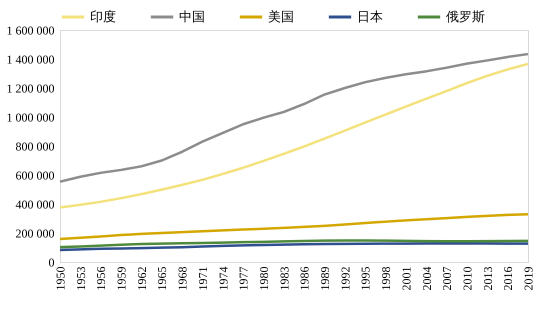  I want to click on x-tick-label: 1986, so click(305, 278).